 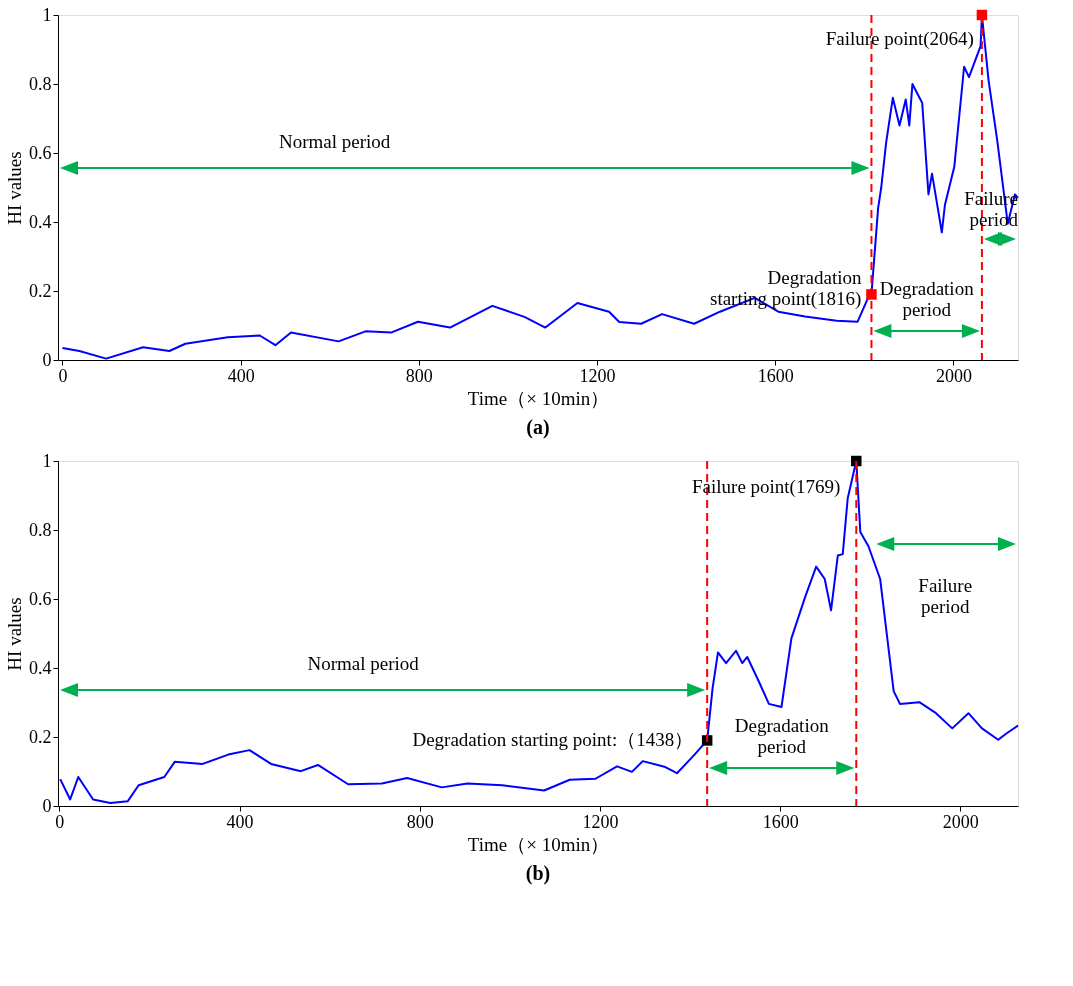 What do you see at coordinates (538, 427) in the screenshot?
I see `text: (a)` at bounding box center [538, 427].